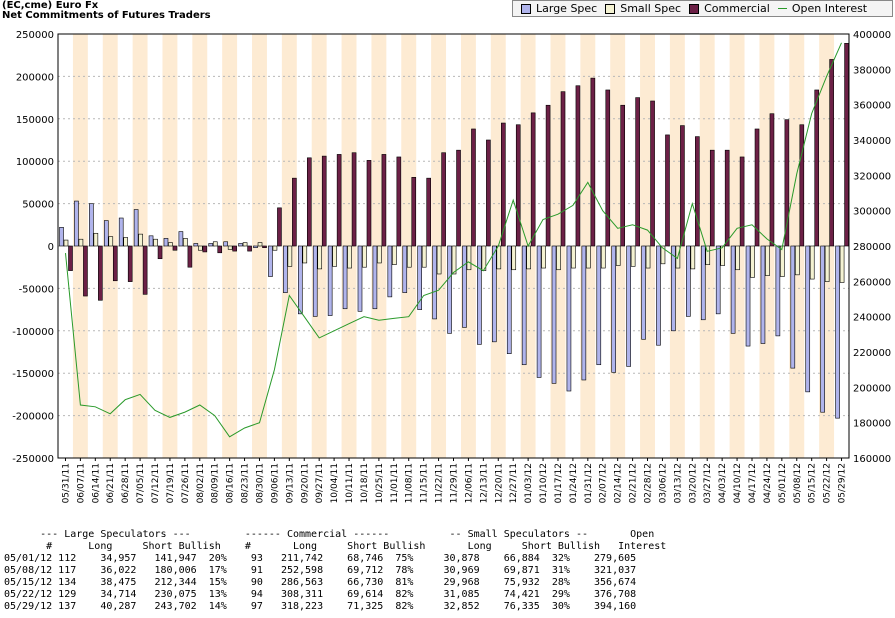 Image resolution: width=895 pixels, height=618 pixels. Describe the element at coordinates (872, 459) in the screenshot. I see `right-tick-label: 160000` at that location.